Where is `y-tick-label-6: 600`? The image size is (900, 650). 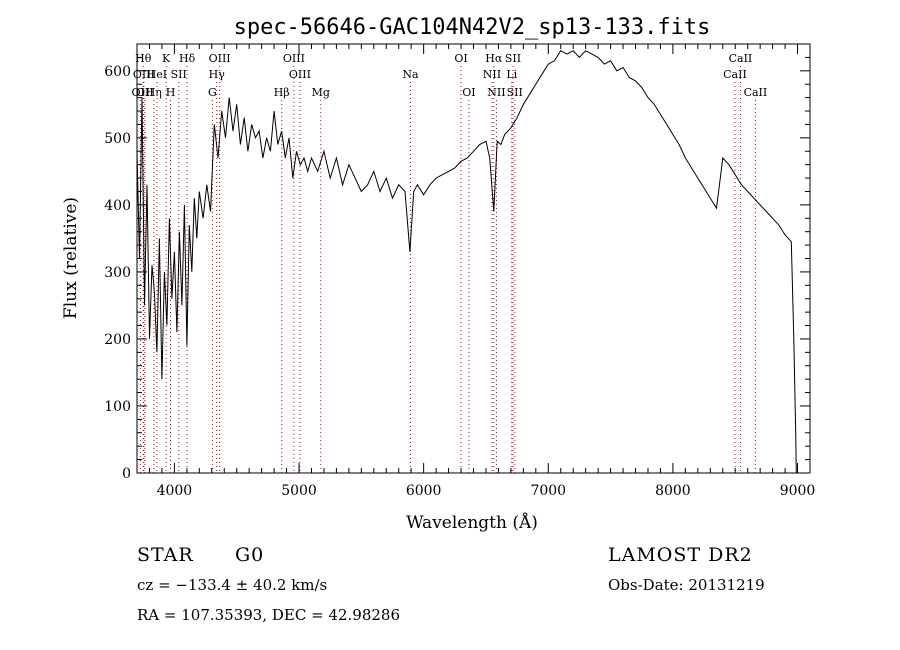
y-tick-label-6: 600 is located at coordinates (117, 72).